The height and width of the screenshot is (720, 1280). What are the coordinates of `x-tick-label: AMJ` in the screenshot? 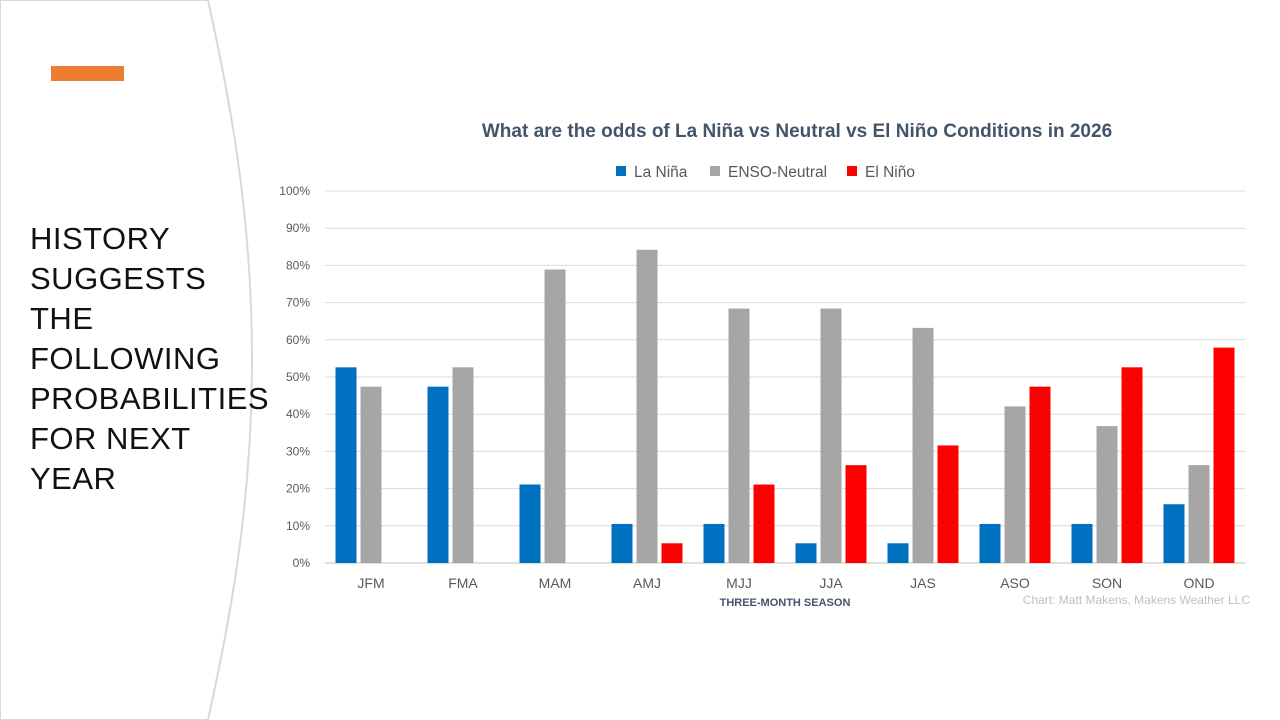 It's located at (647, 583).